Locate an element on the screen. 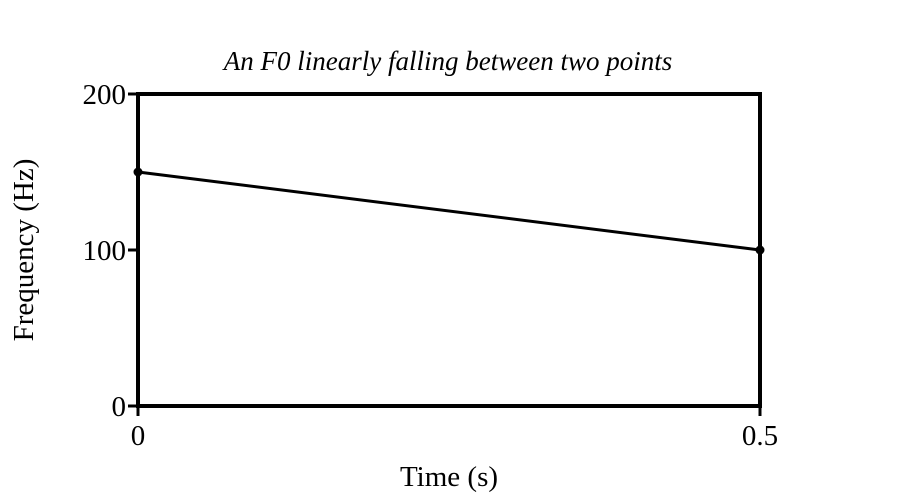 This screenshot has width=900, height=500. y-axis-label: Frequency (Hz) is located at coordinates (24, 250).